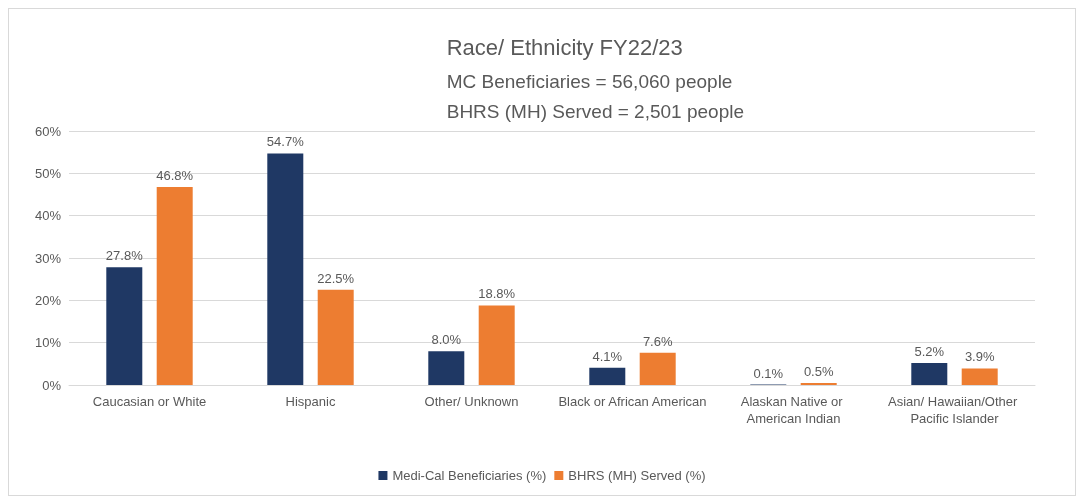 This screenshot has width=1084, height=504. What do you see at coordinates (793, 410) in the screenshot?
I see `x-tick-label: Alaskan Native or American Indian` at bounding box center [793, 410].